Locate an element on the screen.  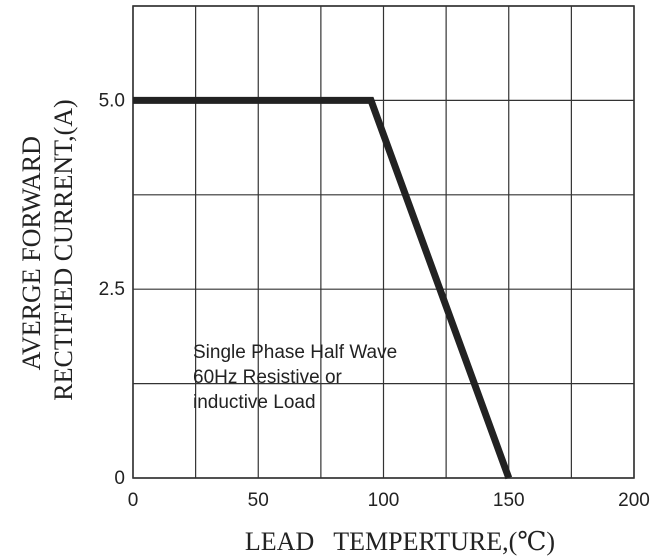
x-tick-label: 100 is located at coordinates (384, 500).